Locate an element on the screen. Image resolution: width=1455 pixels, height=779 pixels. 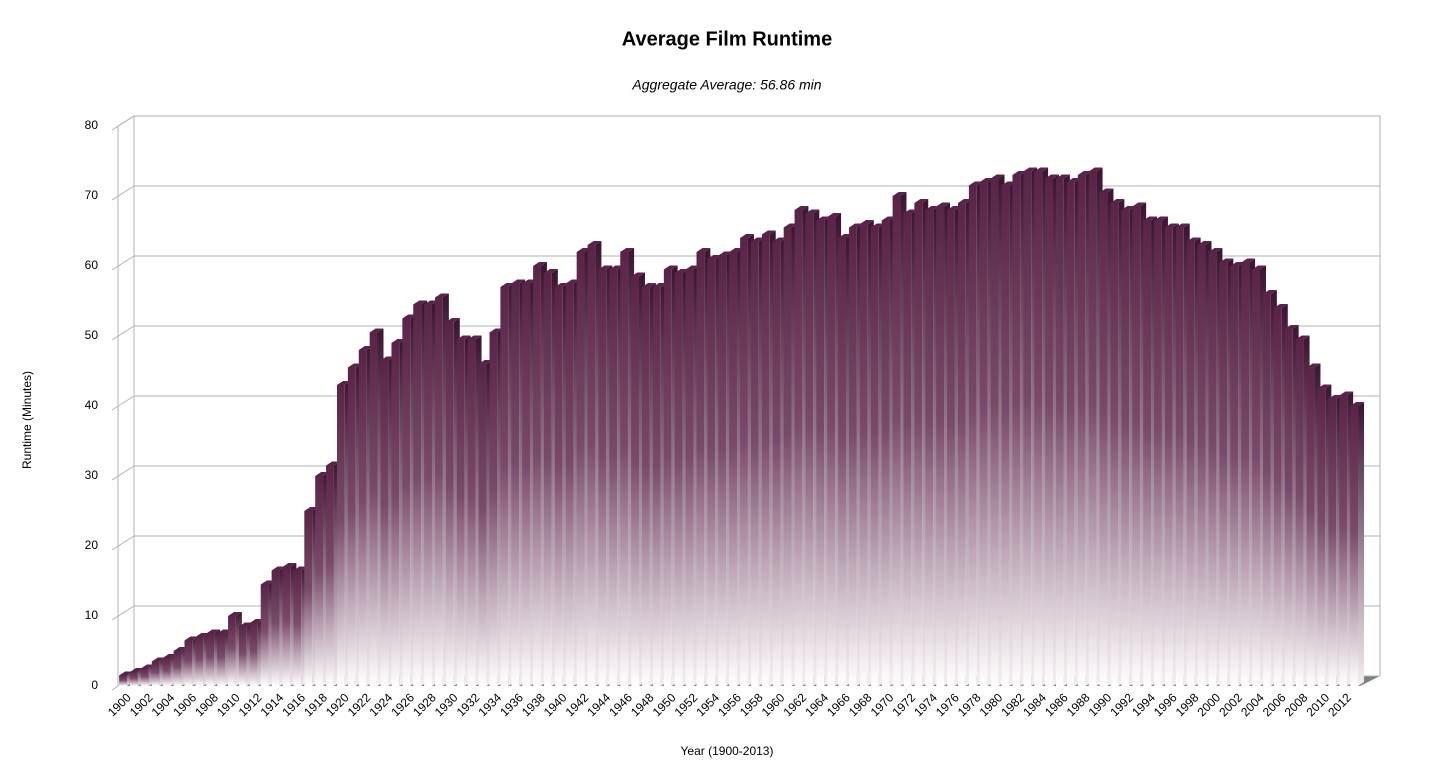
y-tick-label: 70 is located at coordinates (92, 195).